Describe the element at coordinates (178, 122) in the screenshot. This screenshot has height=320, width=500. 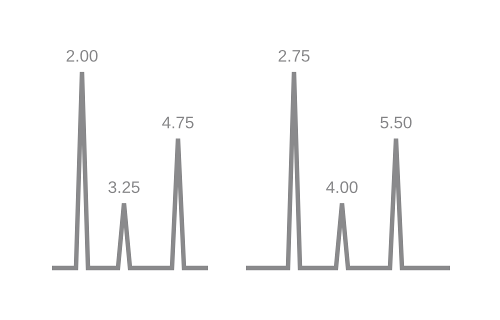
I see `annotation: 4.75` at that location.